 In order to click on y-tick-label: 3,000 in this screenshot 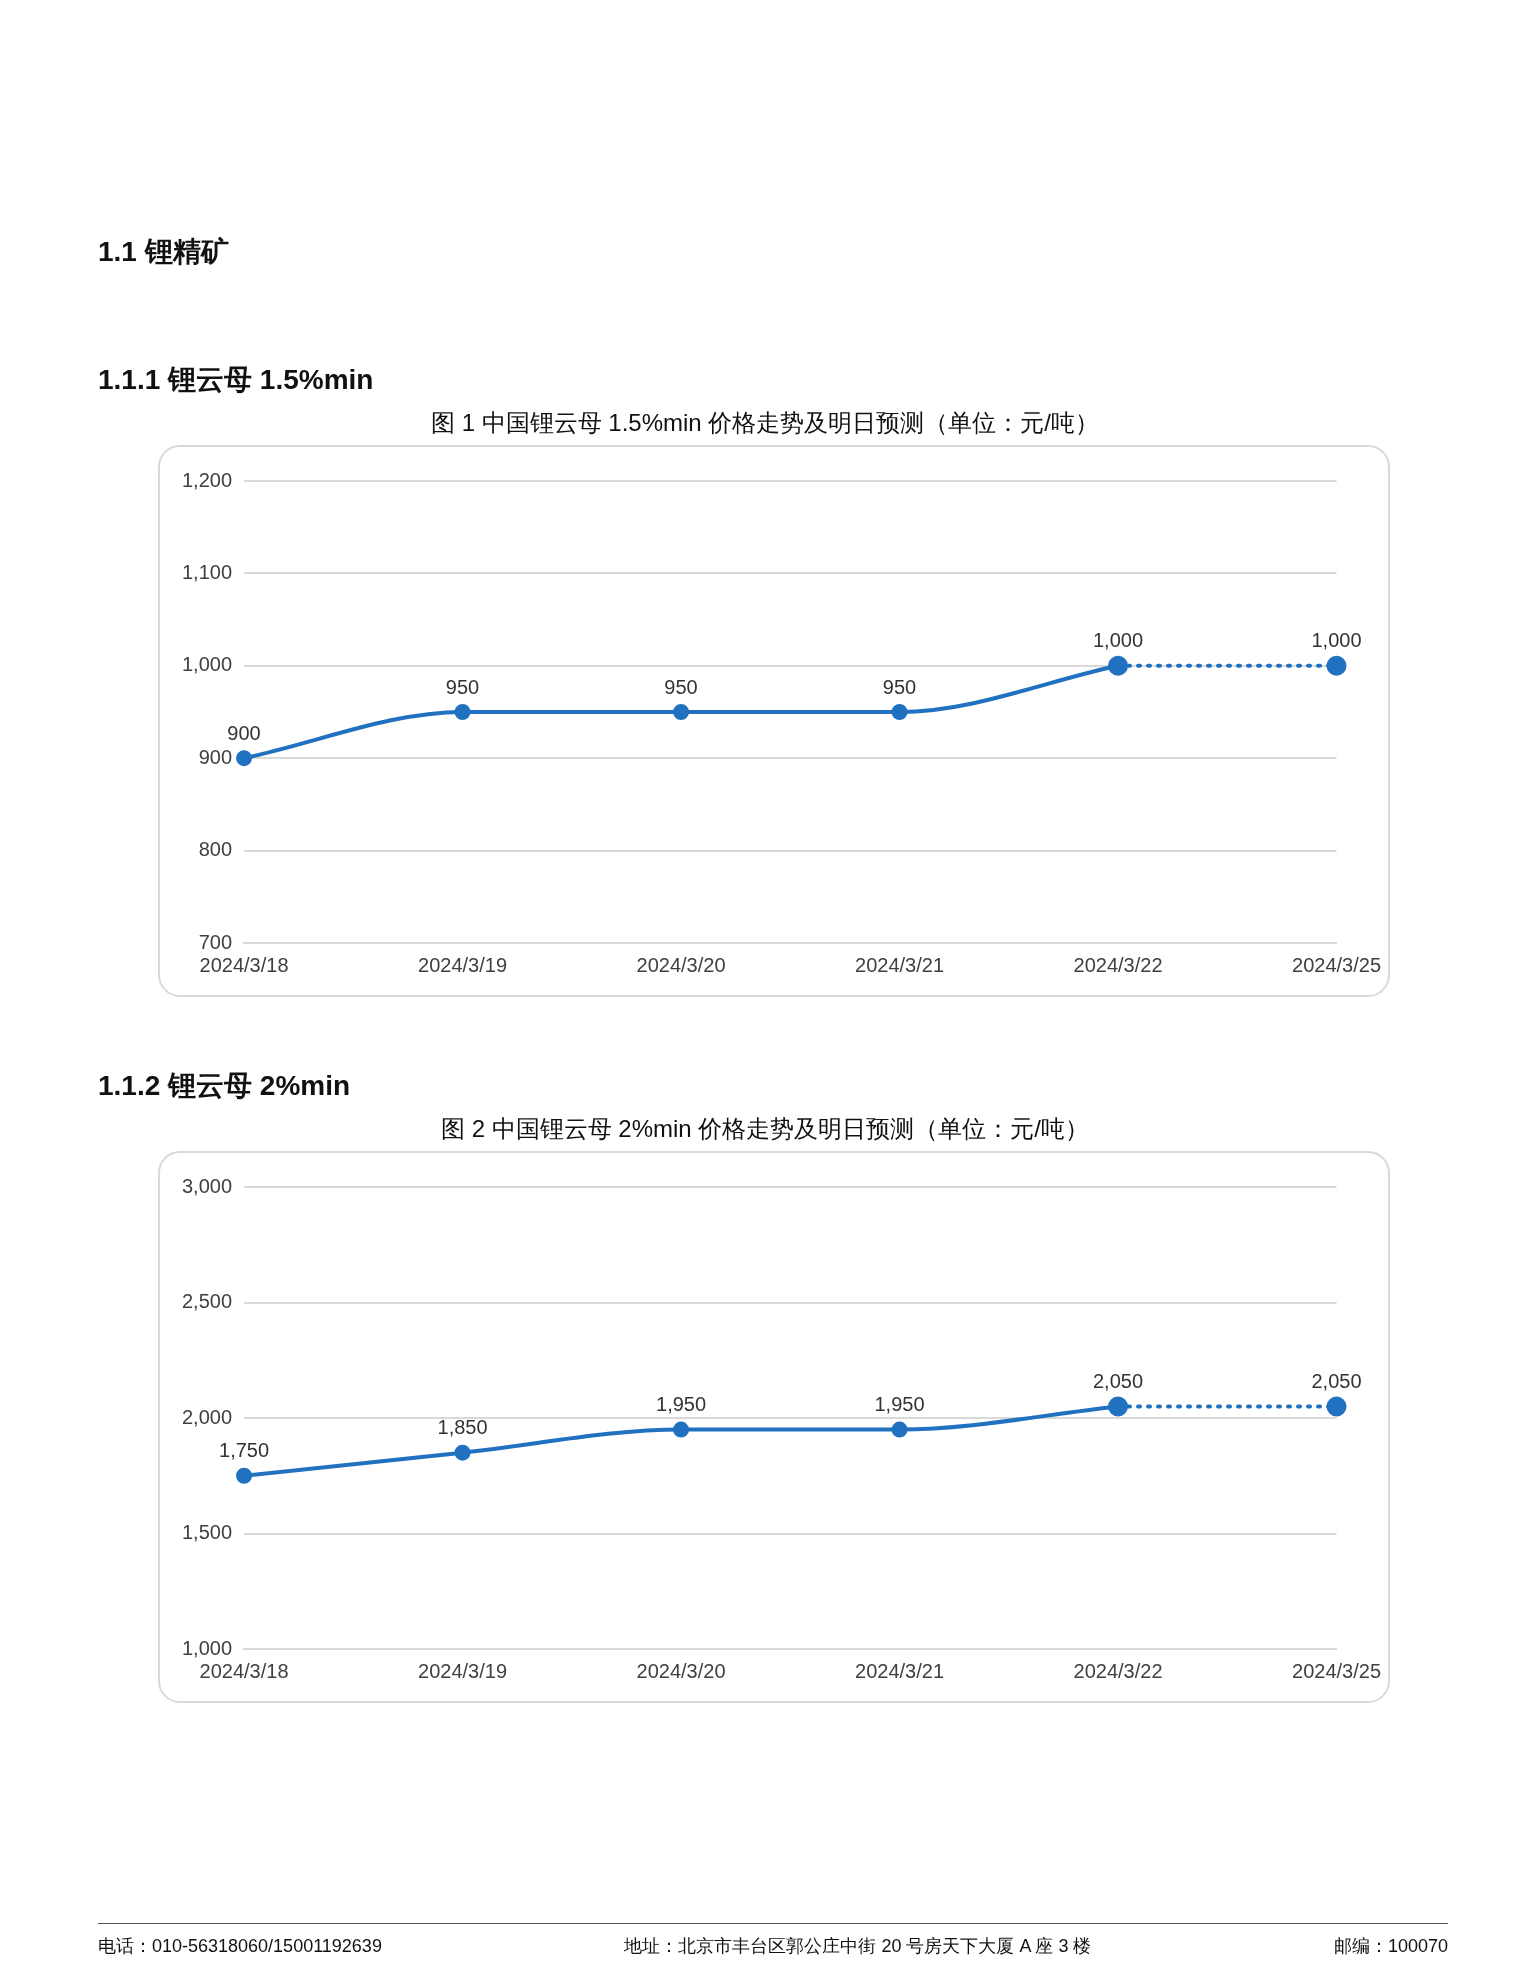, I will do `click(207, 1185)`.